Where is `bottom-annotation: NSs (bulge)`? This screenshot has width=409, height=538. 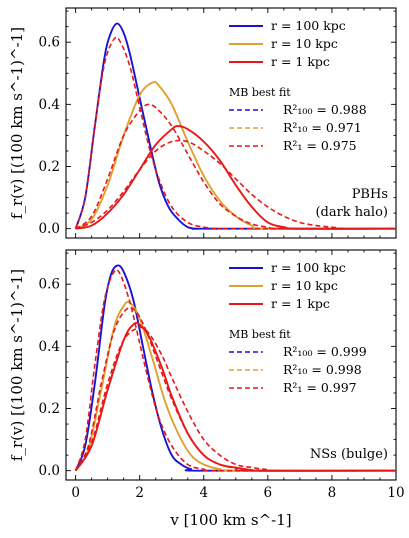
bottom-annotation: NSs (bulge) is located at coordinates (349, 454).